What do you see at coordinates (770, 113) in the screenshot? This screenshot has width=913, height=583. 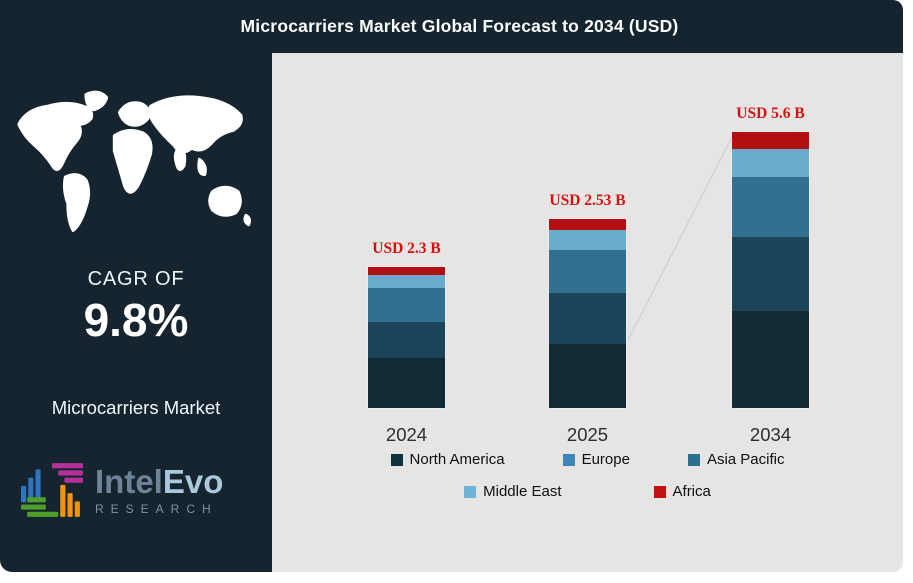 I see `value-label-2034: USD 5.6 B` at bounding box center [770, 113].